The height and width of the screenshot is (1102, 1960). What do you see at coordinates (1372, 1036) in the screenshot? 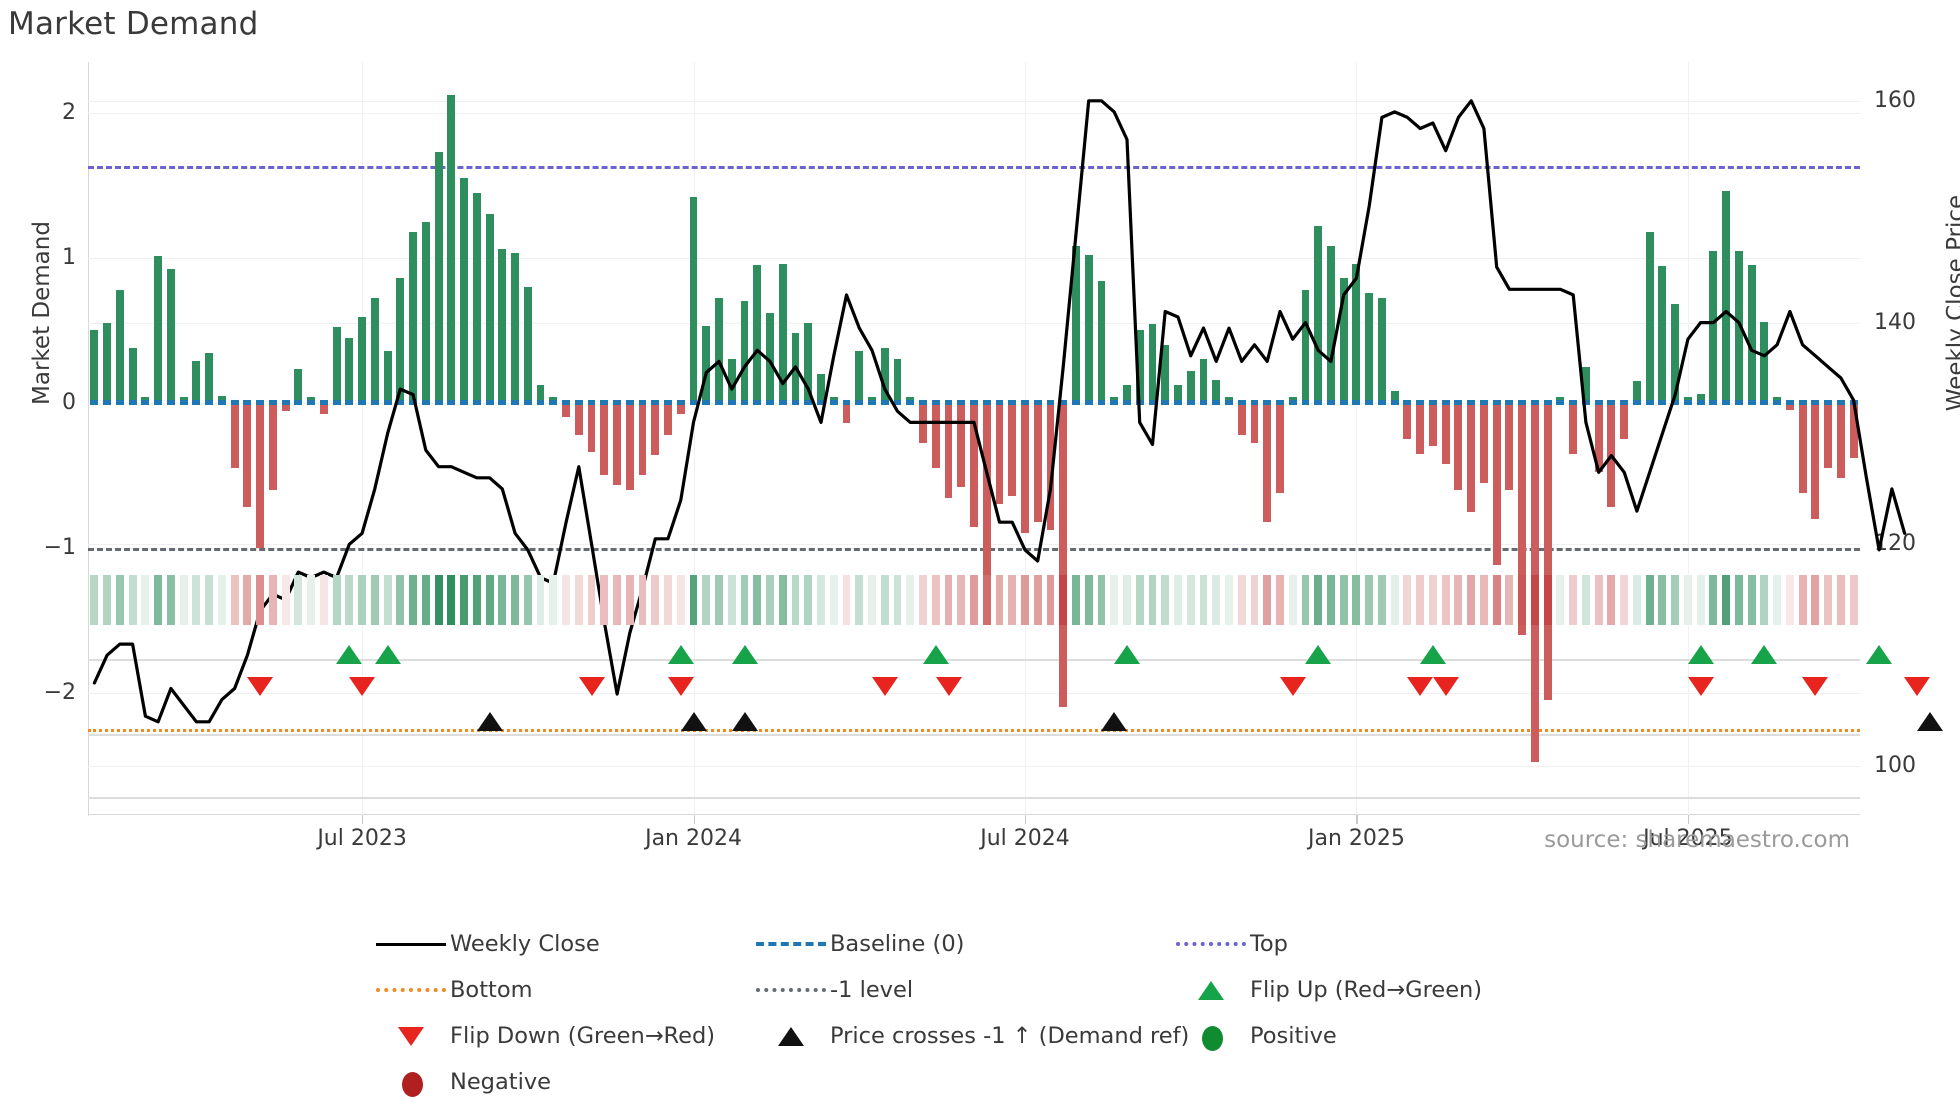
I see `legend-item: Positive` at bounding box center [1372, 1036].